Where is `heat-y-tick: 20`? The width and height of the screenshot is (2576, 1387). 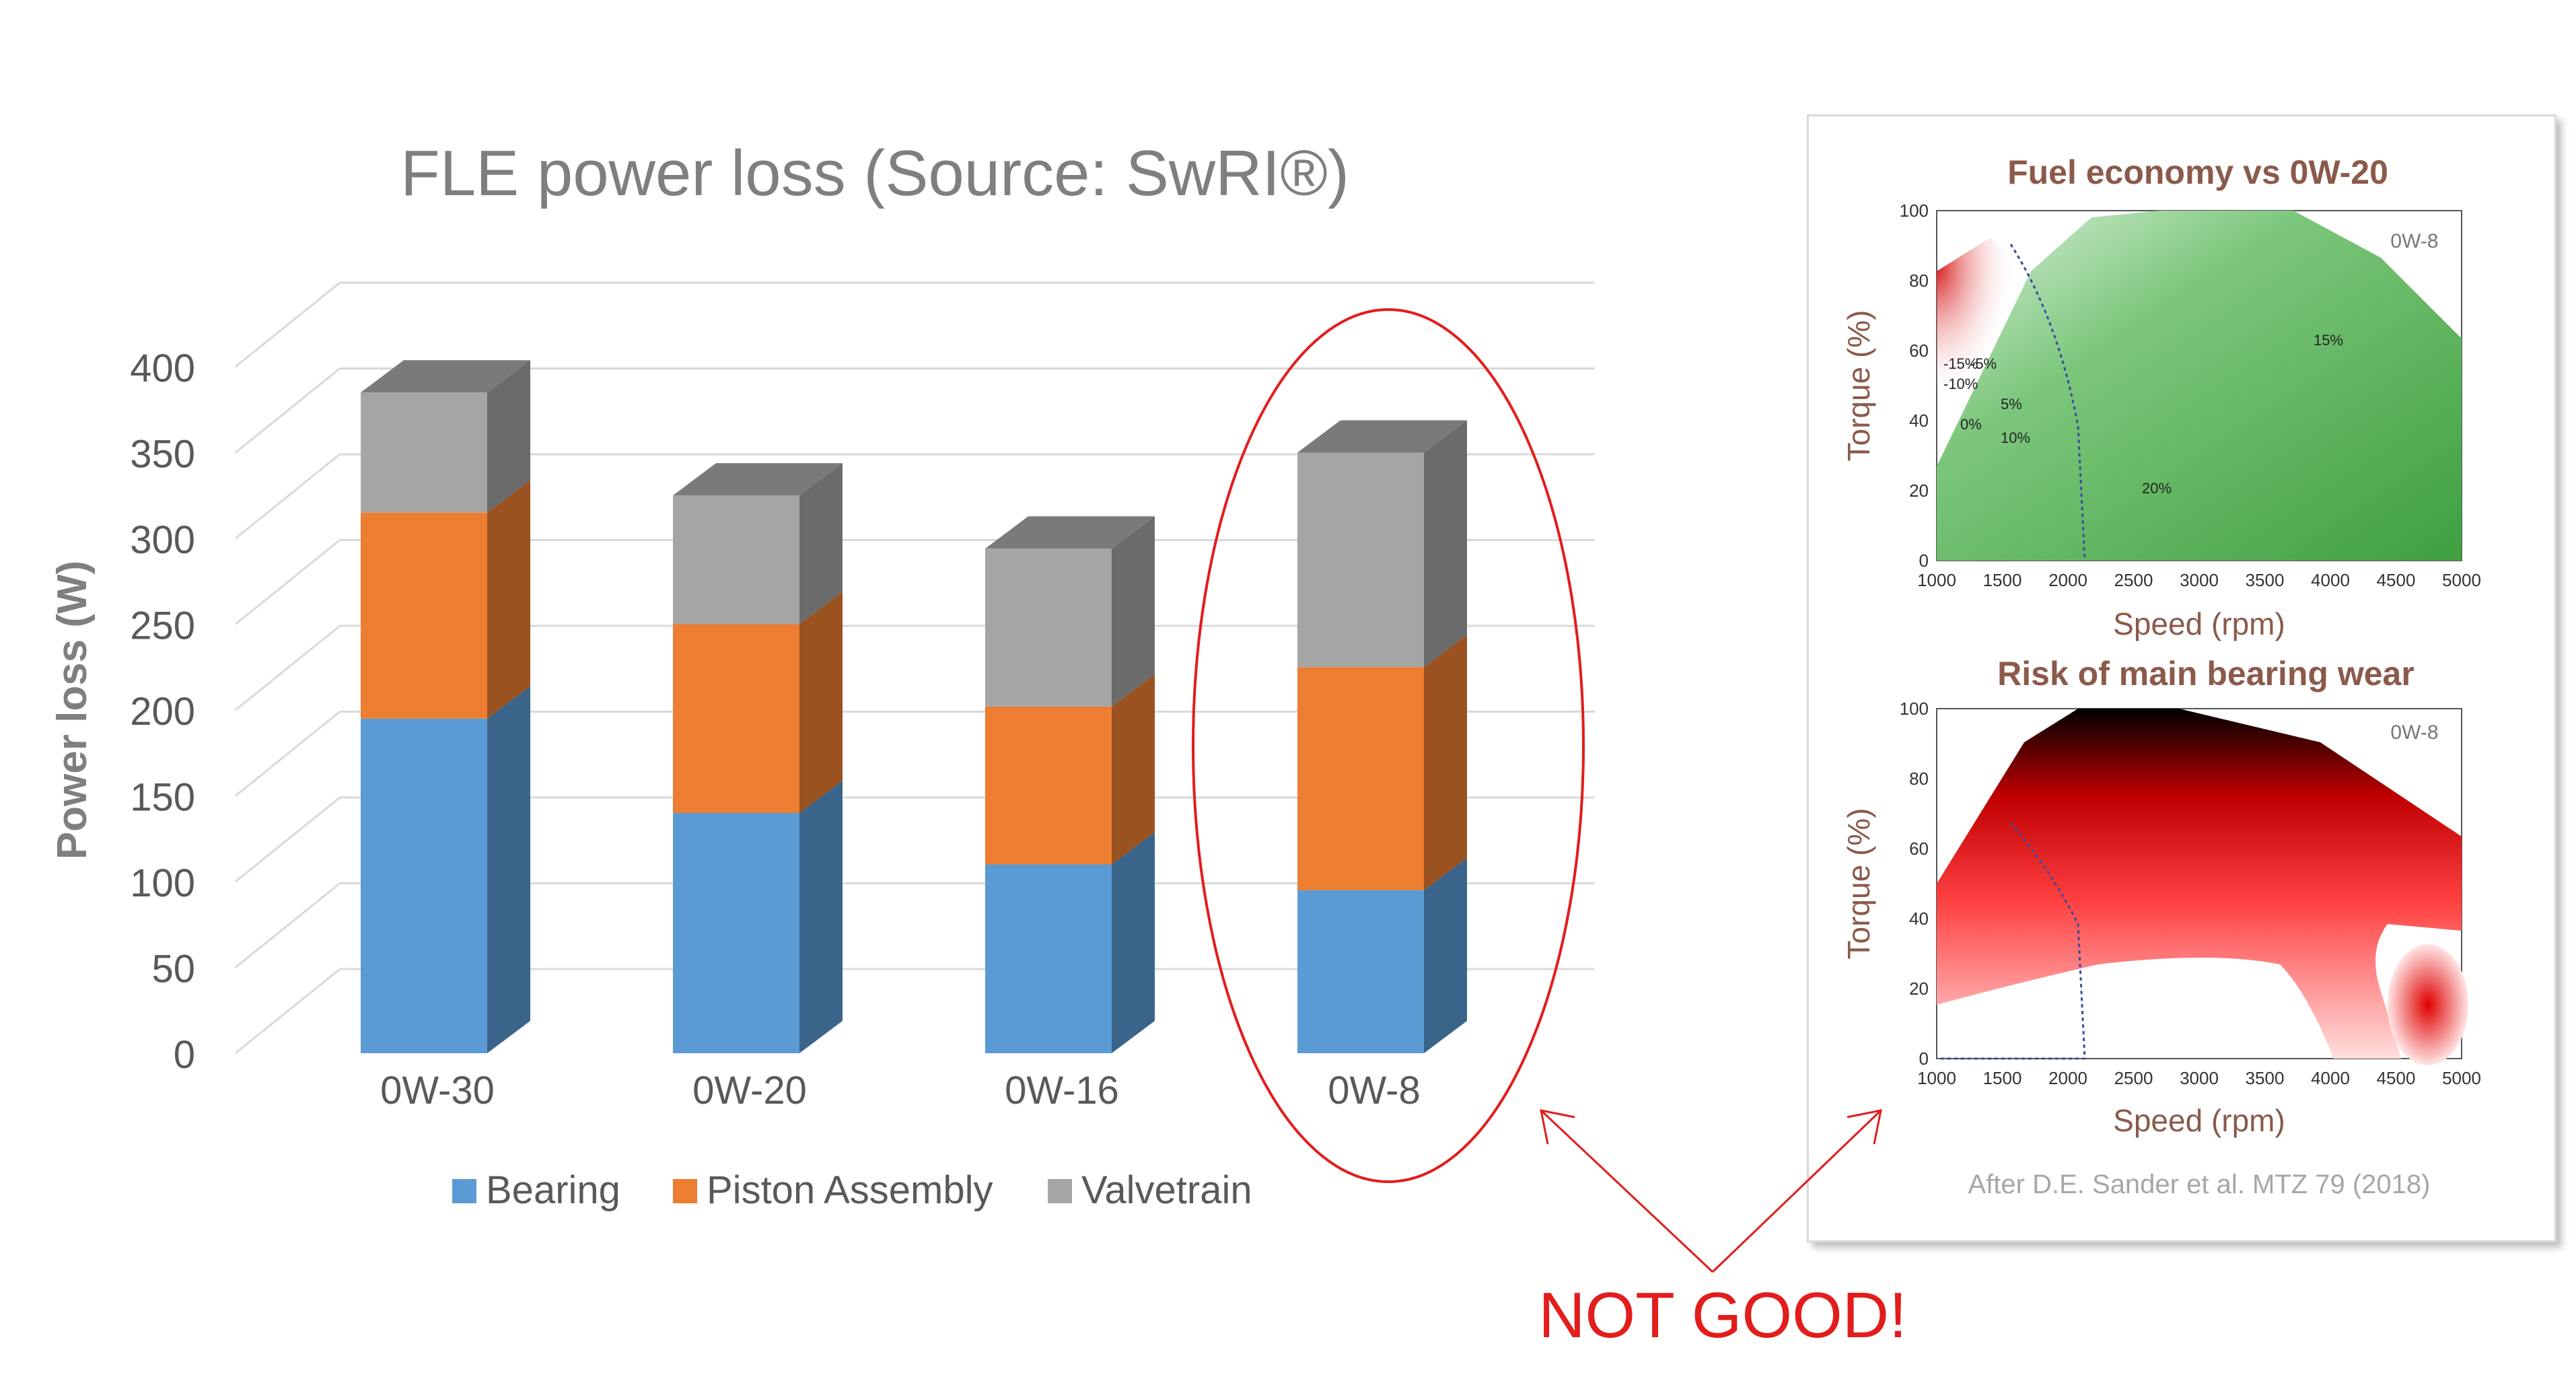 heat-y-tick: 20 is located at coordinates (1919, 491).